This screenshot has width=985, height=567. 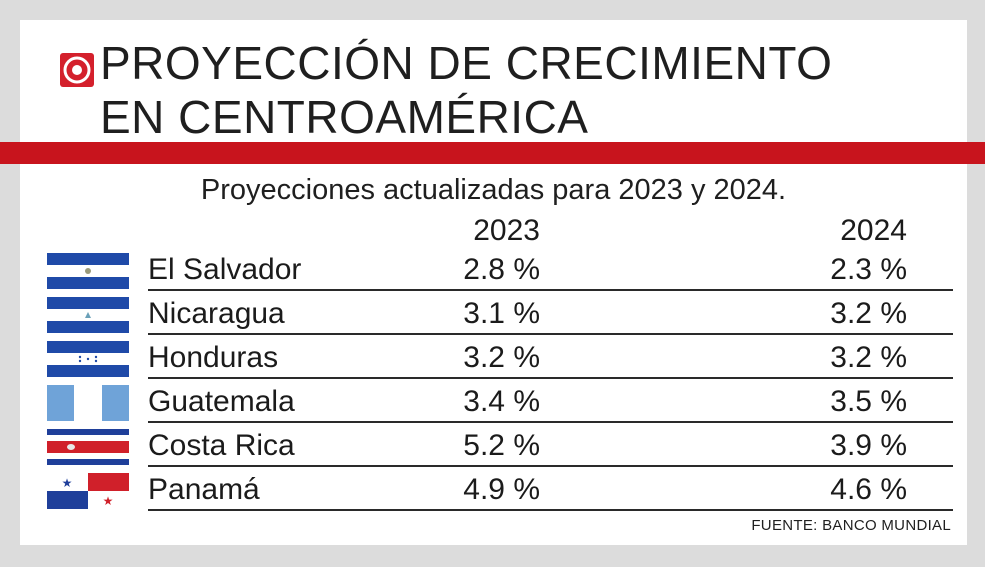 What do you see at coordinates (204, 489) in the screenshot?
I see `country-name: Panamá` at bounding box center [204, 489].